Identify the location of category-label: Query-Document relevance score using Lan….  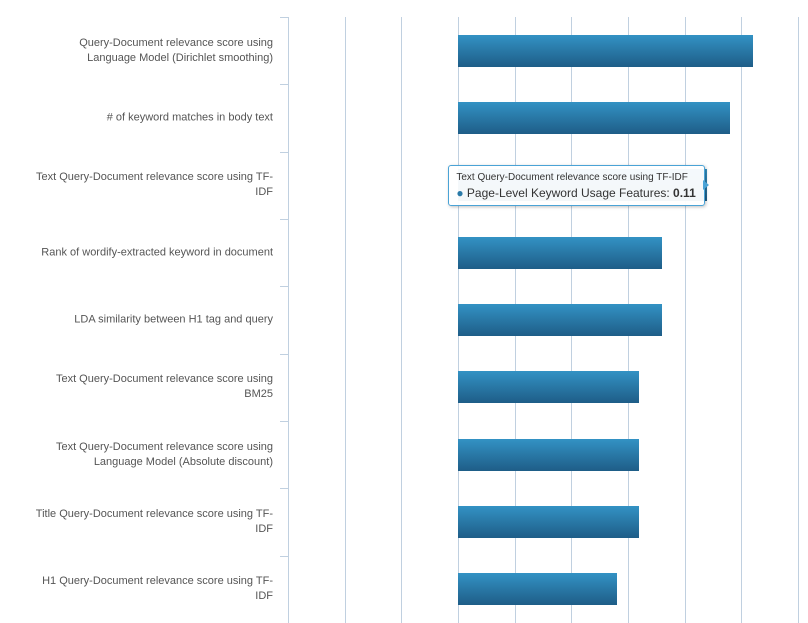
(176, 50).